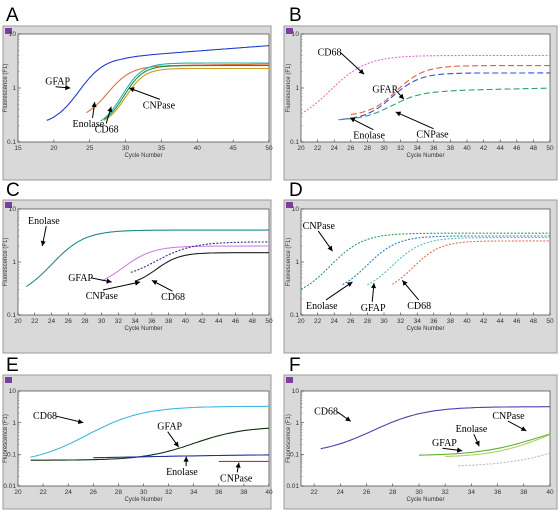 Image resolution: width=560 pixels, height=511 pixels. I want to click on plot-area, so click(143, 262).